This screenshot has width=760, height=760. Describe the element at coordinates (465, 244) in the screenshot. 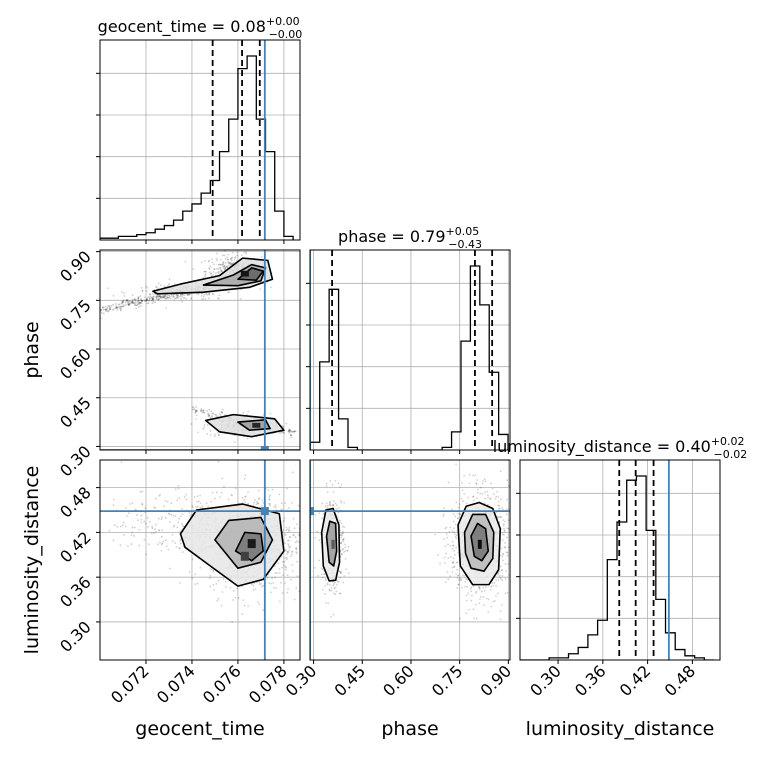

I see `title-sub: −0.43` at that location.